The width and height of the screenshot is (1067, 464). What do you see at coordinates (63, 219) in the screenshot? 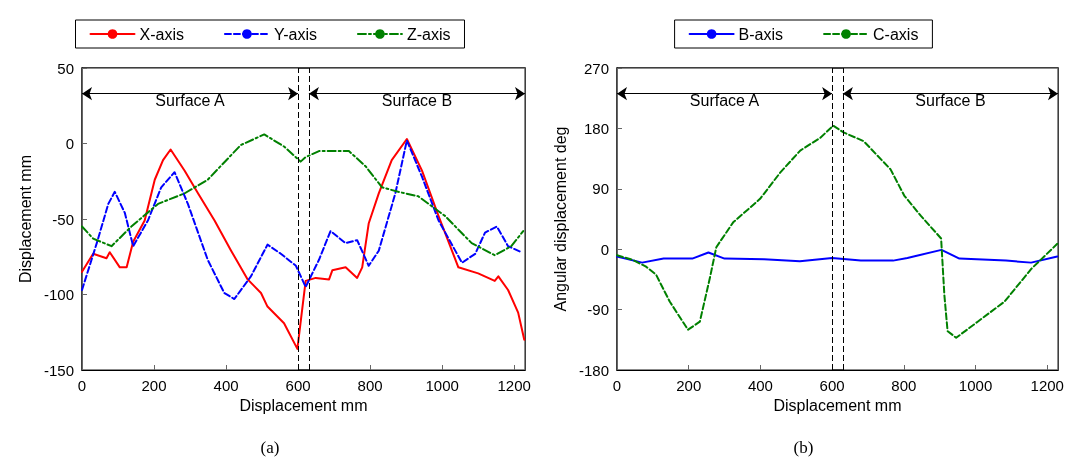
I see `y-tick-label: -50` at bounding box center [63, 219].